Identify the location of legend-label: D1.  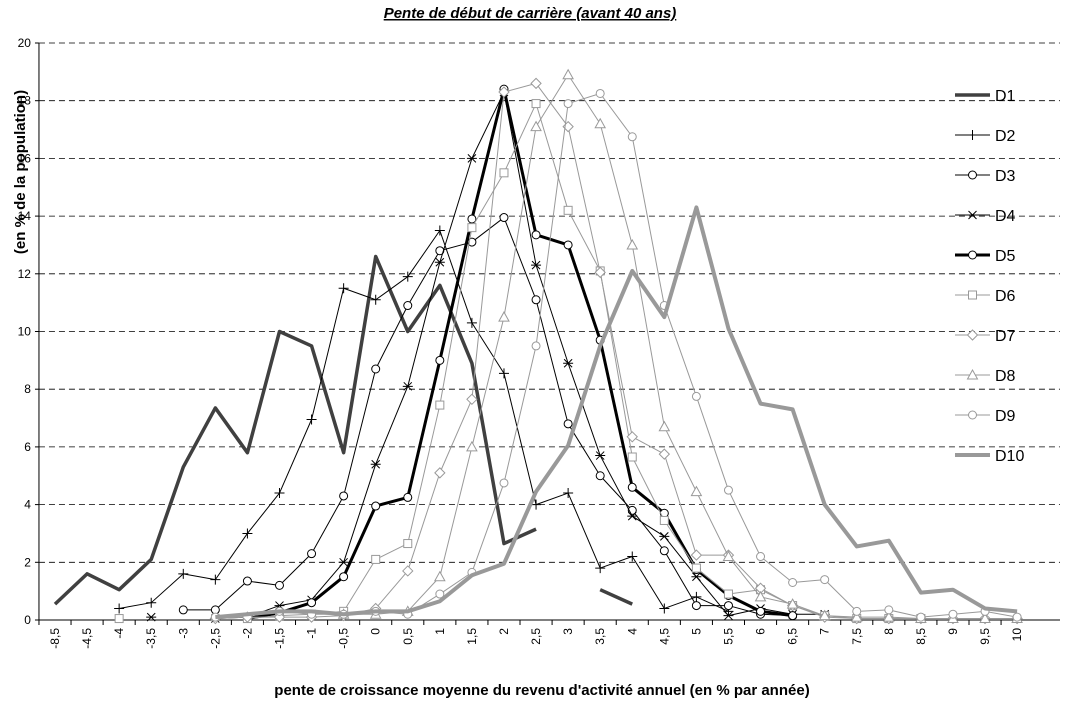
(1005, 96).